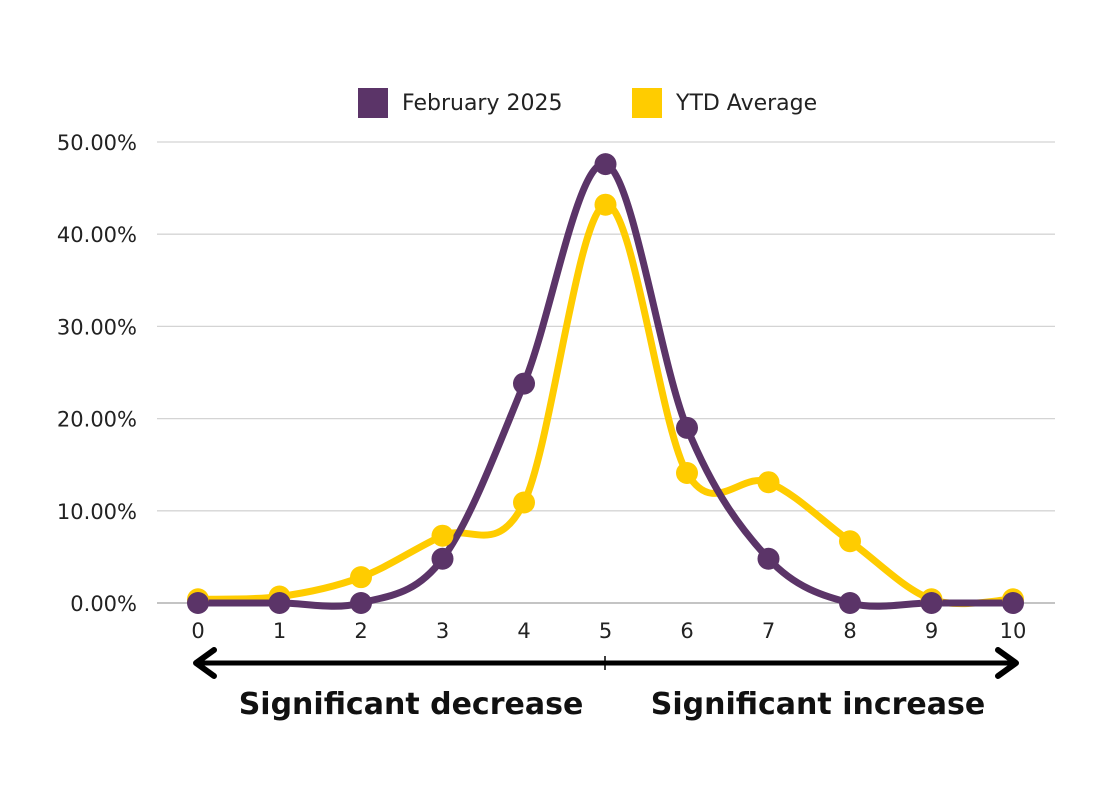 The height and width of the screenshot is (798, 1094). What do you see at coordinates (686, 631) in the screenshot?
I see `x-tick-label: 6` at bounding box center [686, 631].